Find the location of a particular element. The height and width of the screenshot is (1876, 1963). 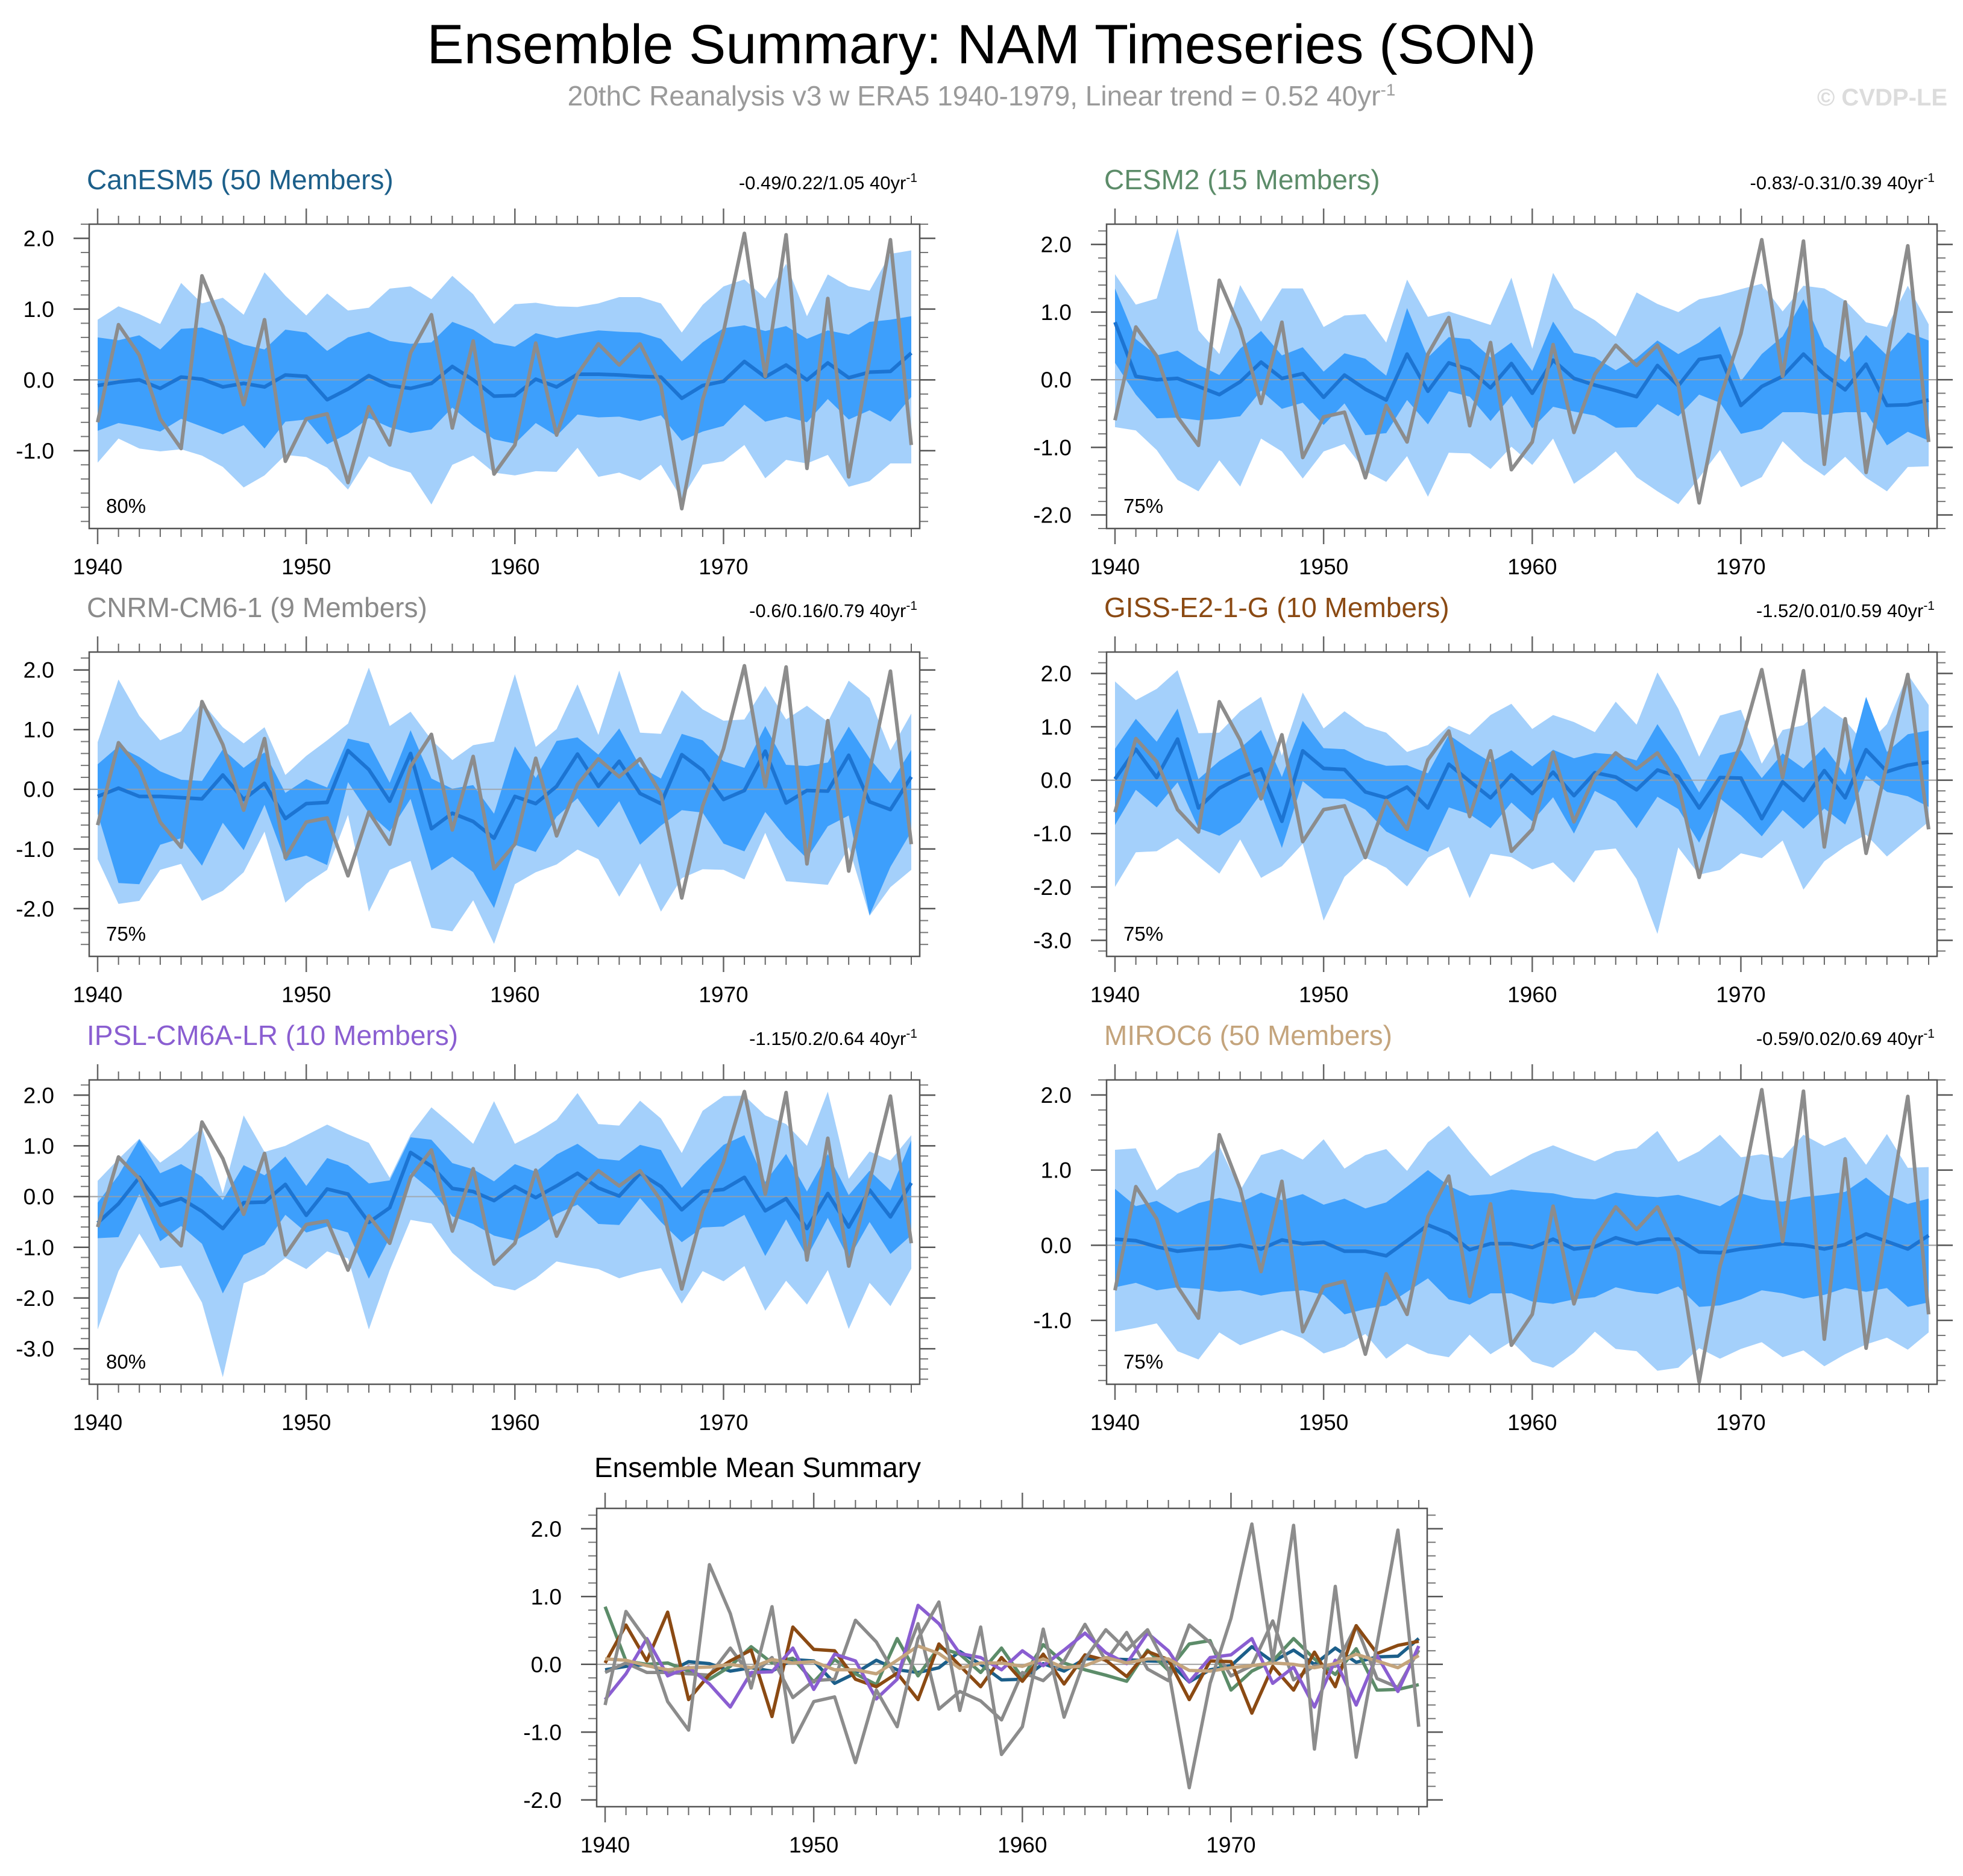

ipsl-cm6a-lr-y-tick-label: 1.0 is located at coordinates (39, 1146).